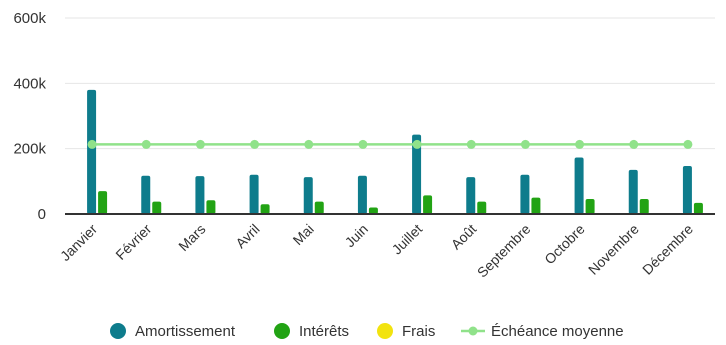 The width and height of the screenshot is (726, 345). I want to click on legend-label: Intérêts, so click(324, 331).